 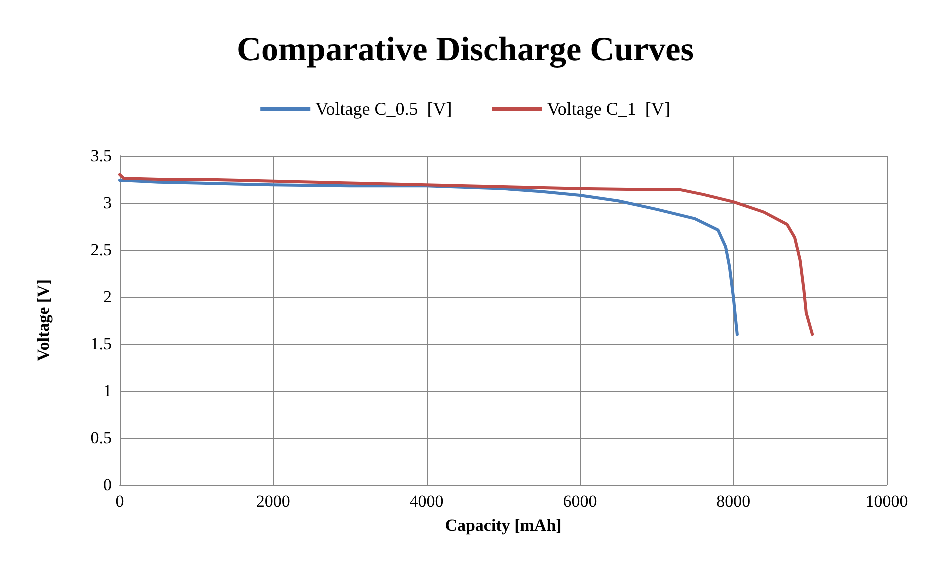 What do you see at coordinates (101, 344) in the screenshot?
I see `y-tick-label: 1.5` at bounding box center [101, 344].